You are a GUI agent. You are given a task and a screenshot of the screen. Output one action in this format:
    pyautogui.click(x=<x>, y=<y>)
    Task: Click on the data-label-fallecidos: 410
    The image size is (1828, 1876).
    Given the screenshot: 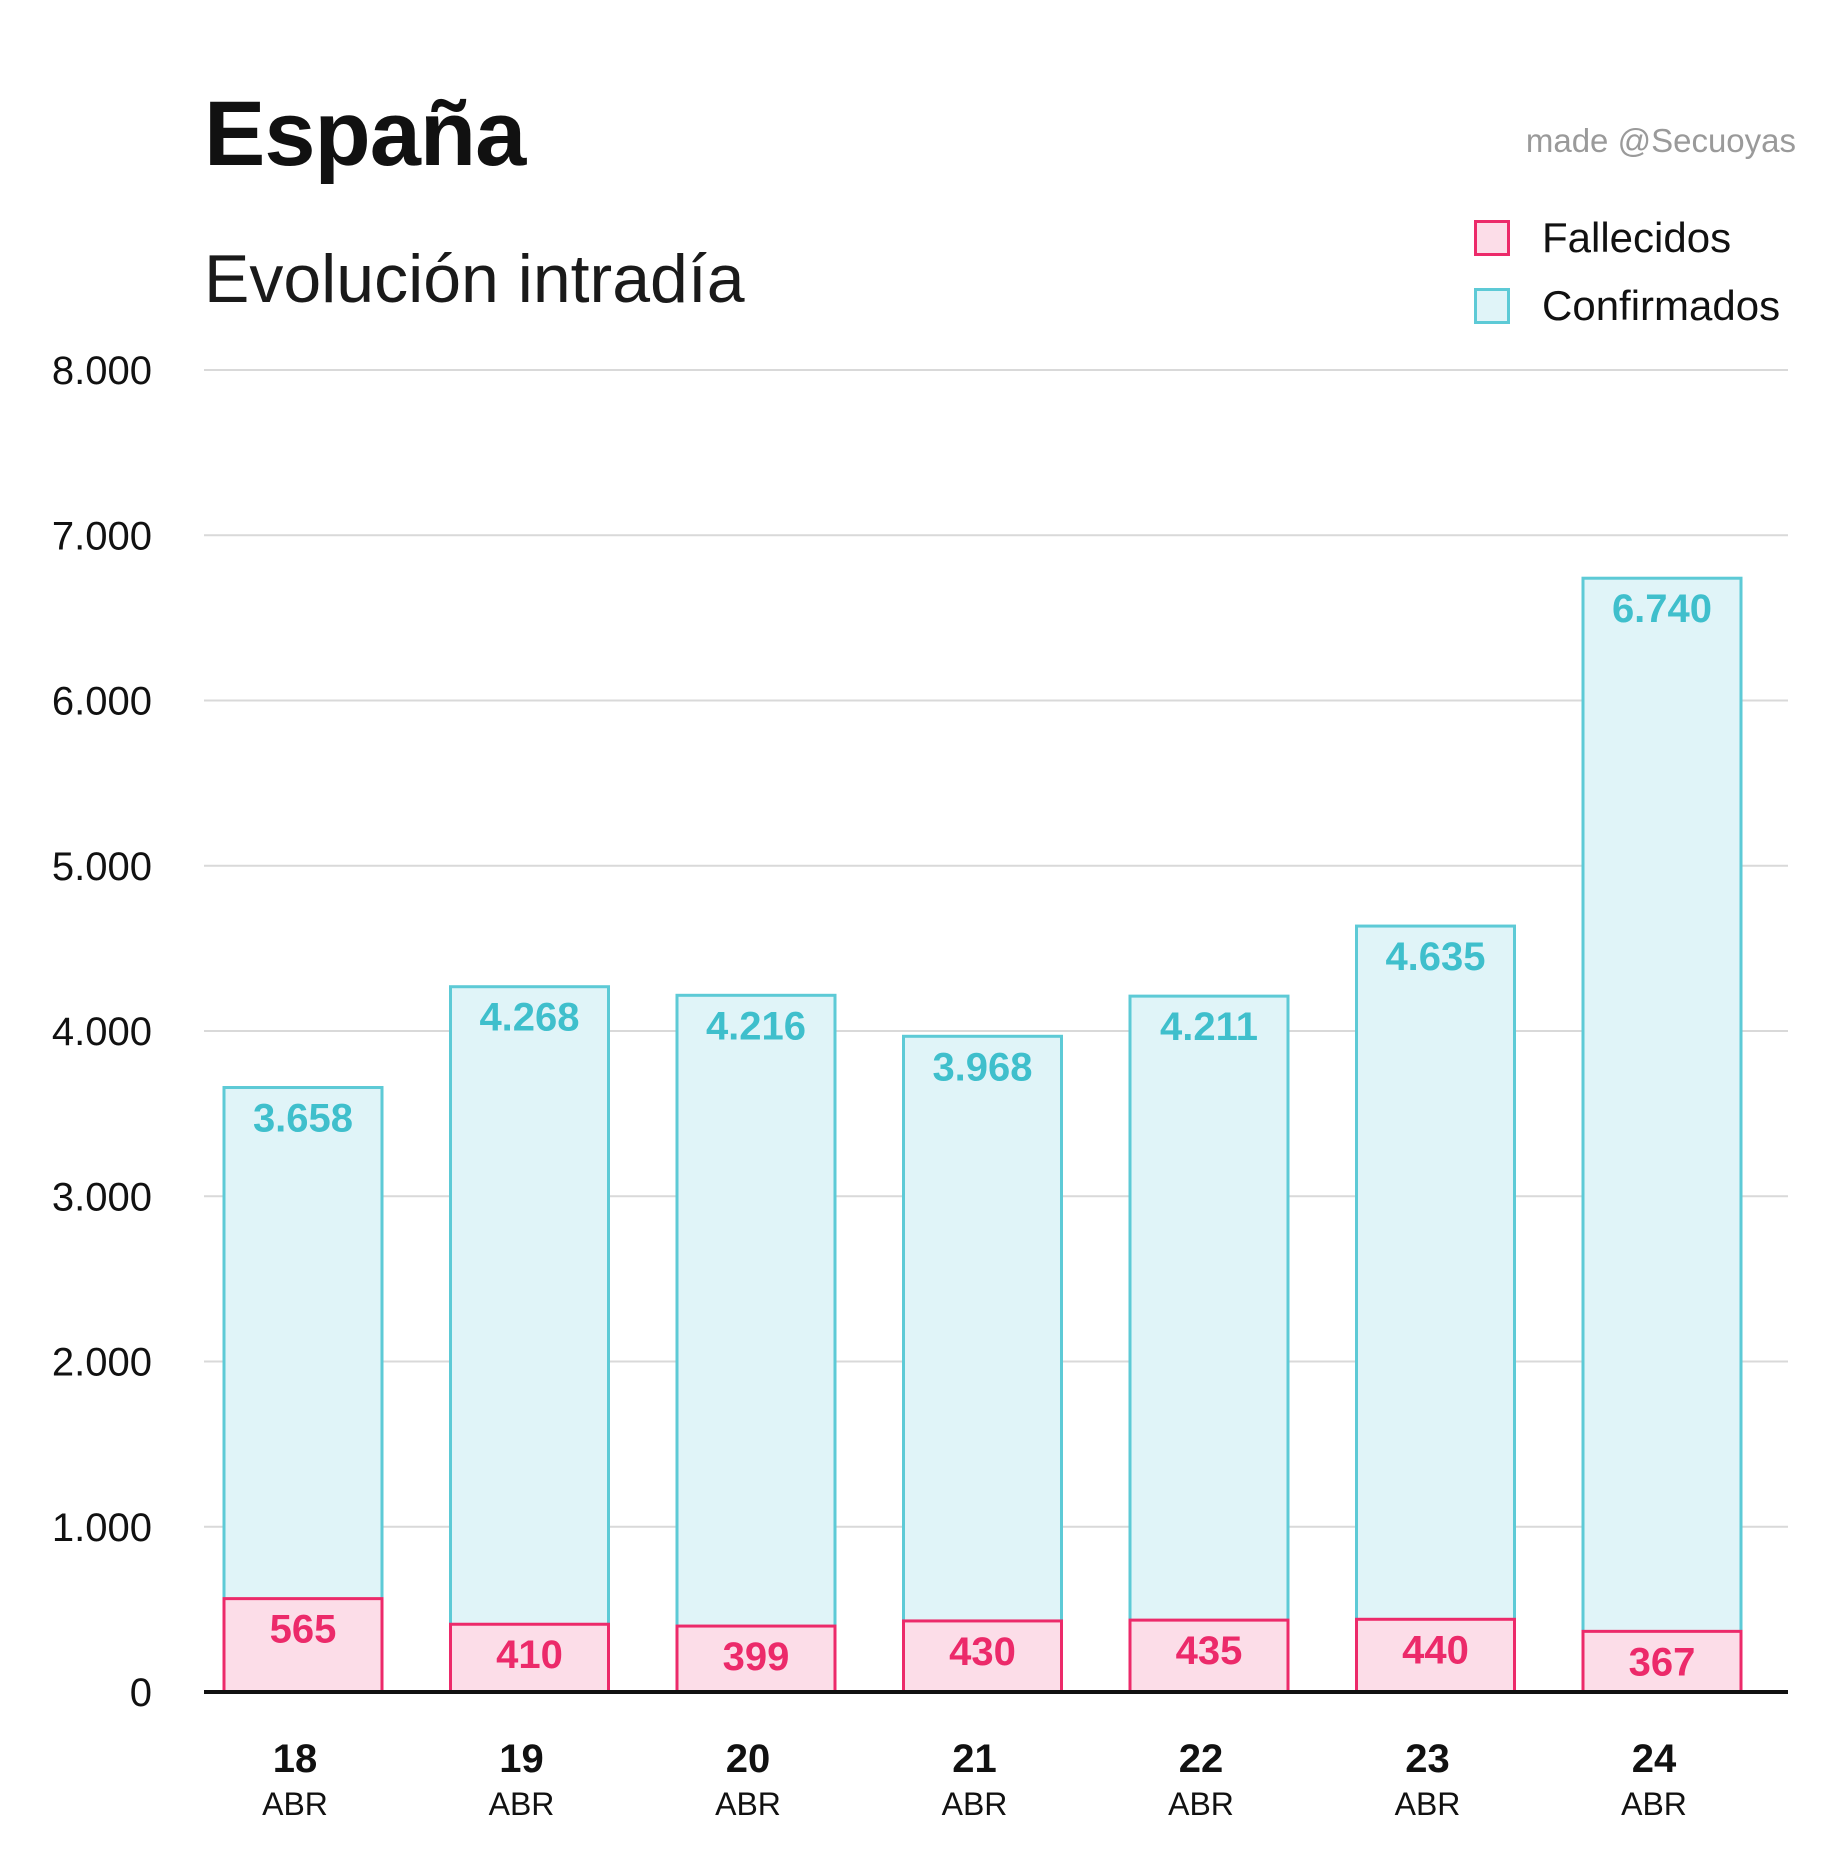 What is the action you would take?
    pyautogui.click(x=529, y=1655)
    